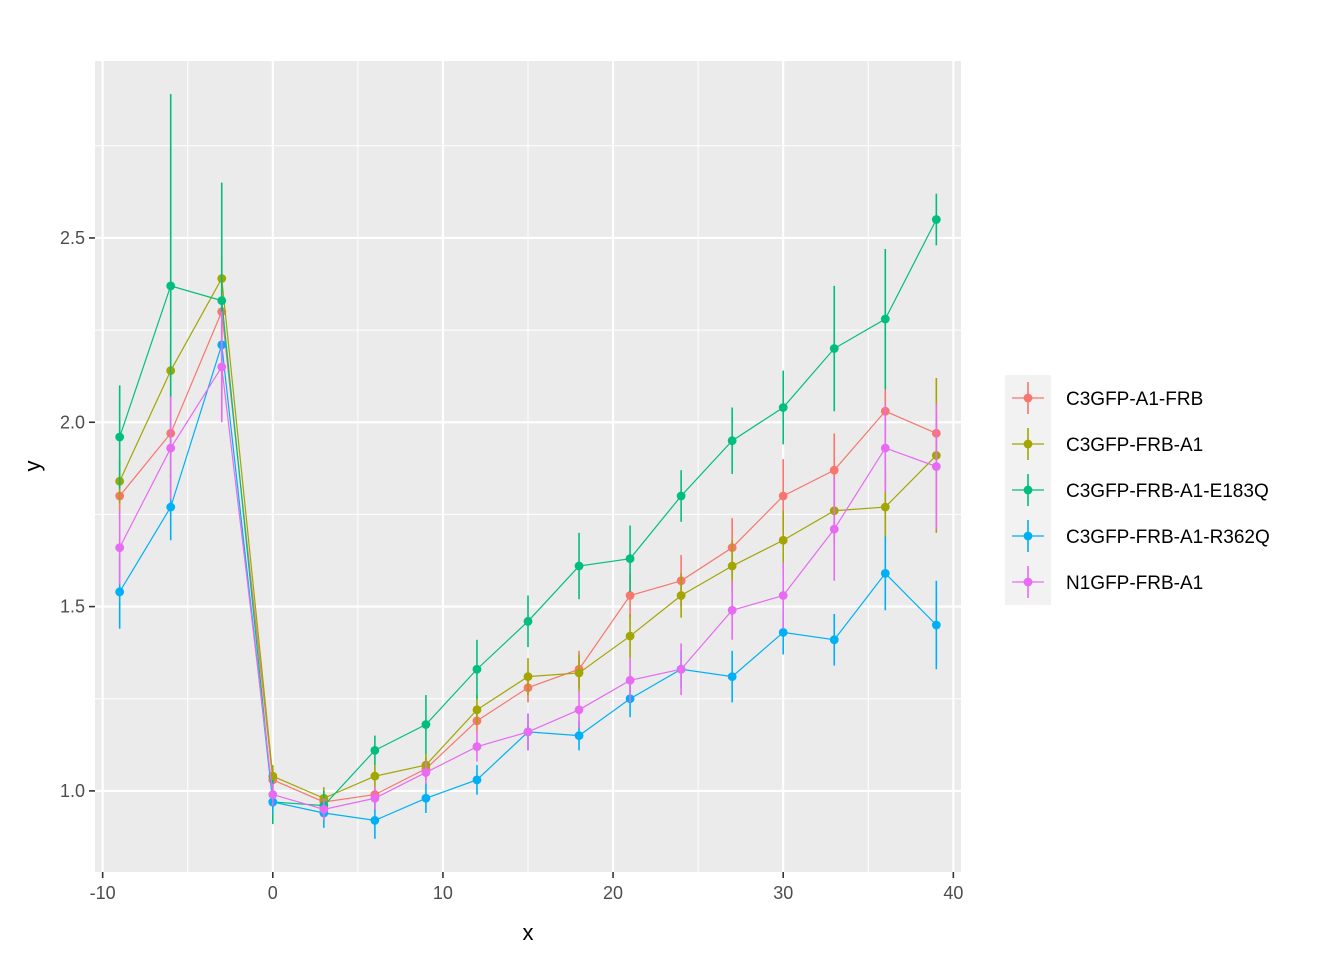  I want to click on y-axis-title: y, so click(32, 466).